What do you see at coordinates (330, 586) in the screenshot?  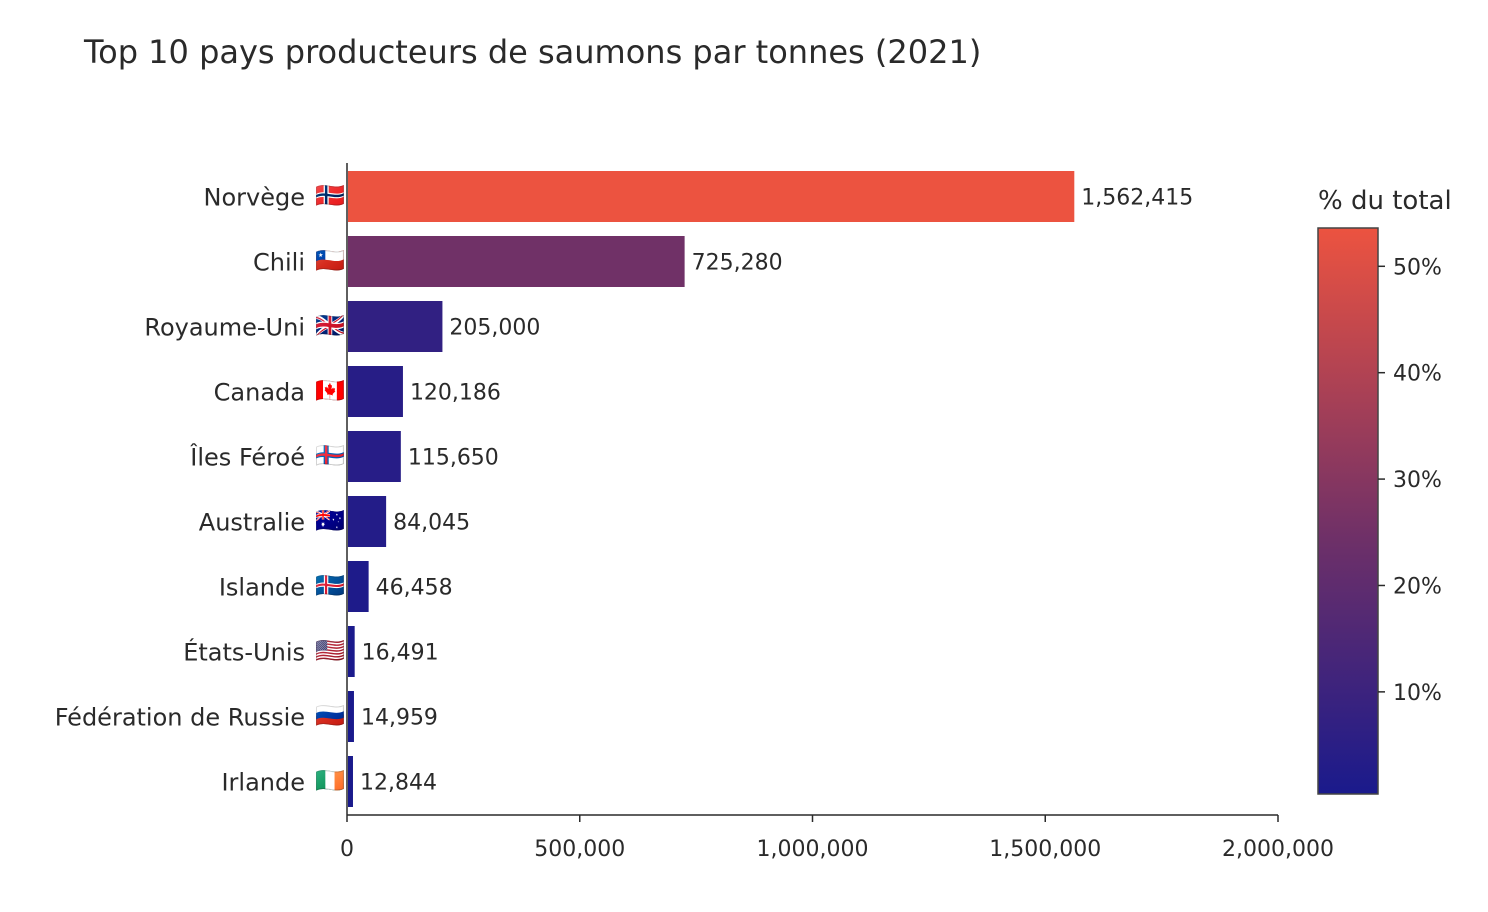 I see `flag-icon: 🇮🇸` at bounding box center [330, 586].